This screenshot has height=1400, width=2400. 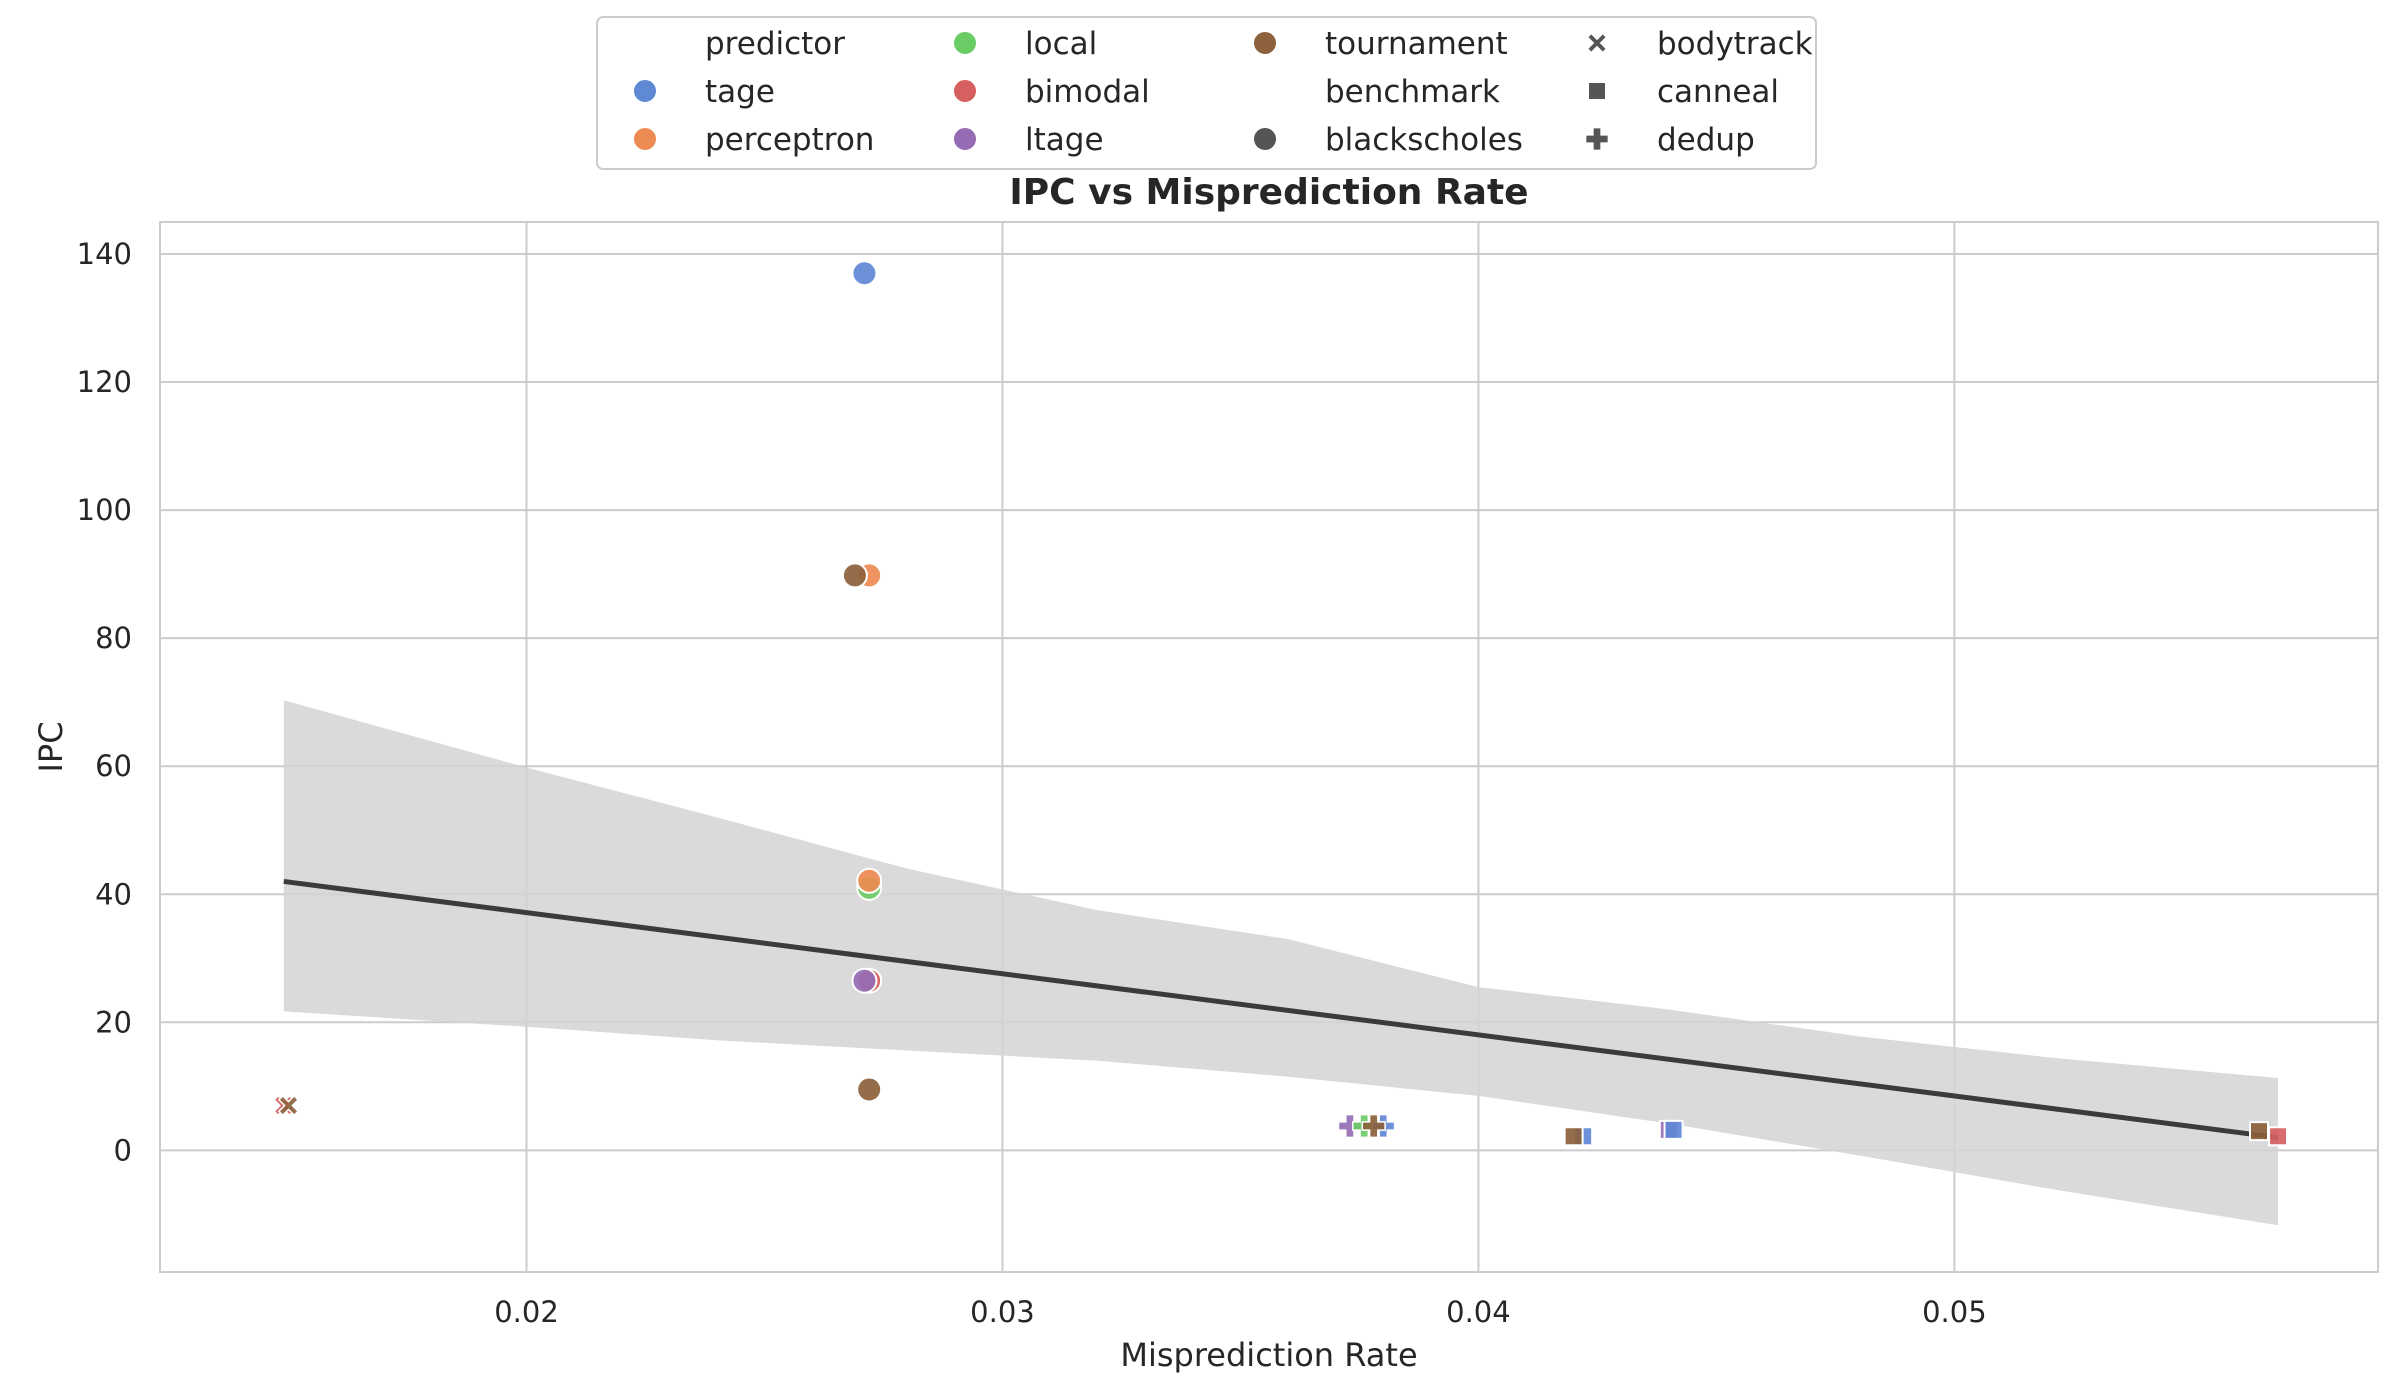 I want to click on x-tick-label: 0.02, so click(x=526, y=1312).